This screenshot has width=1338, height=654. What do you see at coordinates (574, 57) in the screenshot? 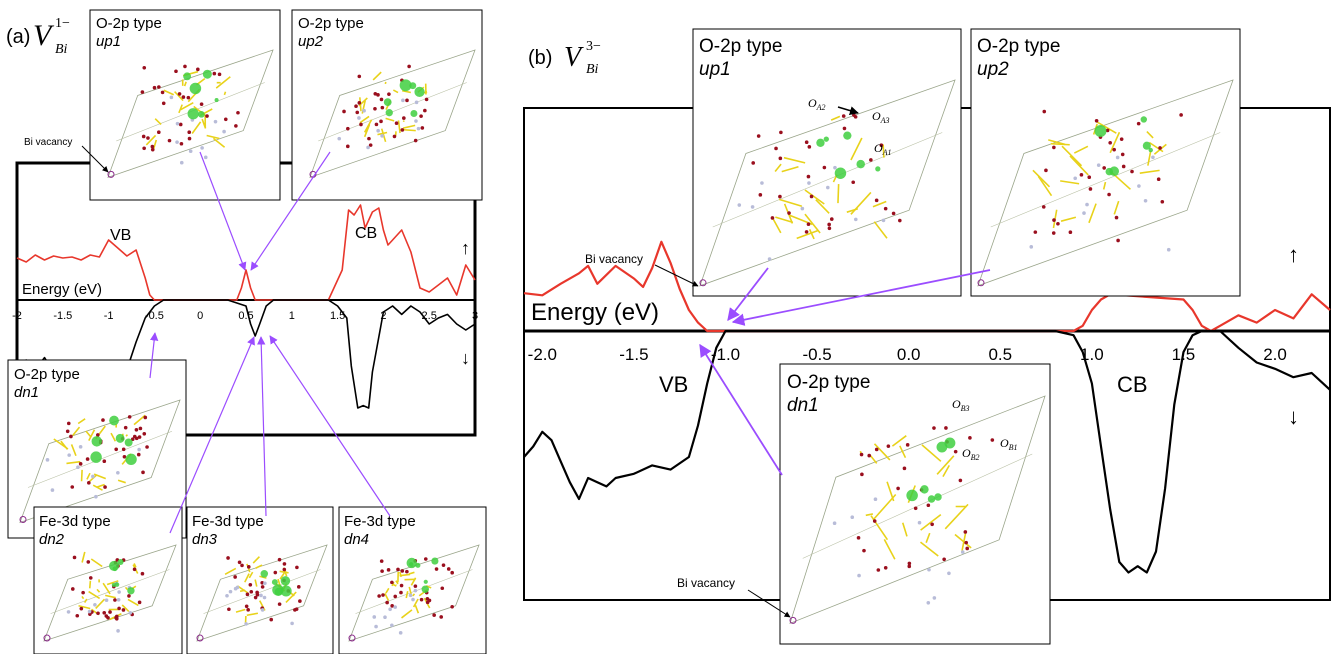
I see `panel-b-defect-symbol: V` at bounding box center [574, 57].